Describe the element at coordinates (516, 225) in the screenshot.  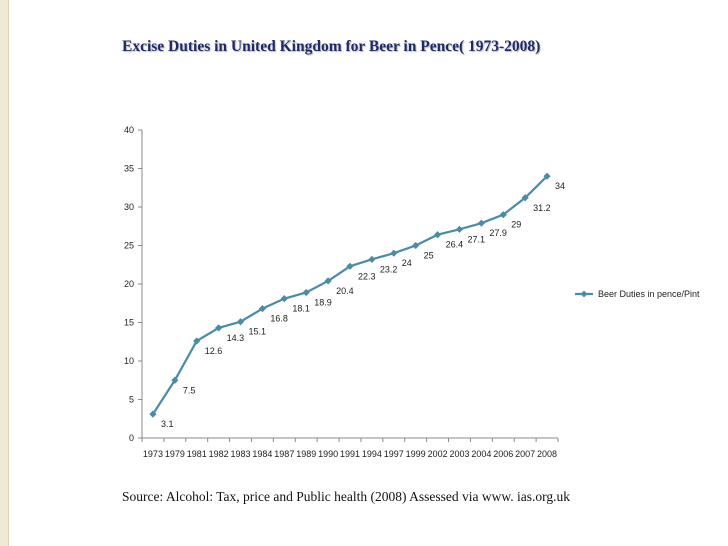
I see `data-label: 29` at that location.